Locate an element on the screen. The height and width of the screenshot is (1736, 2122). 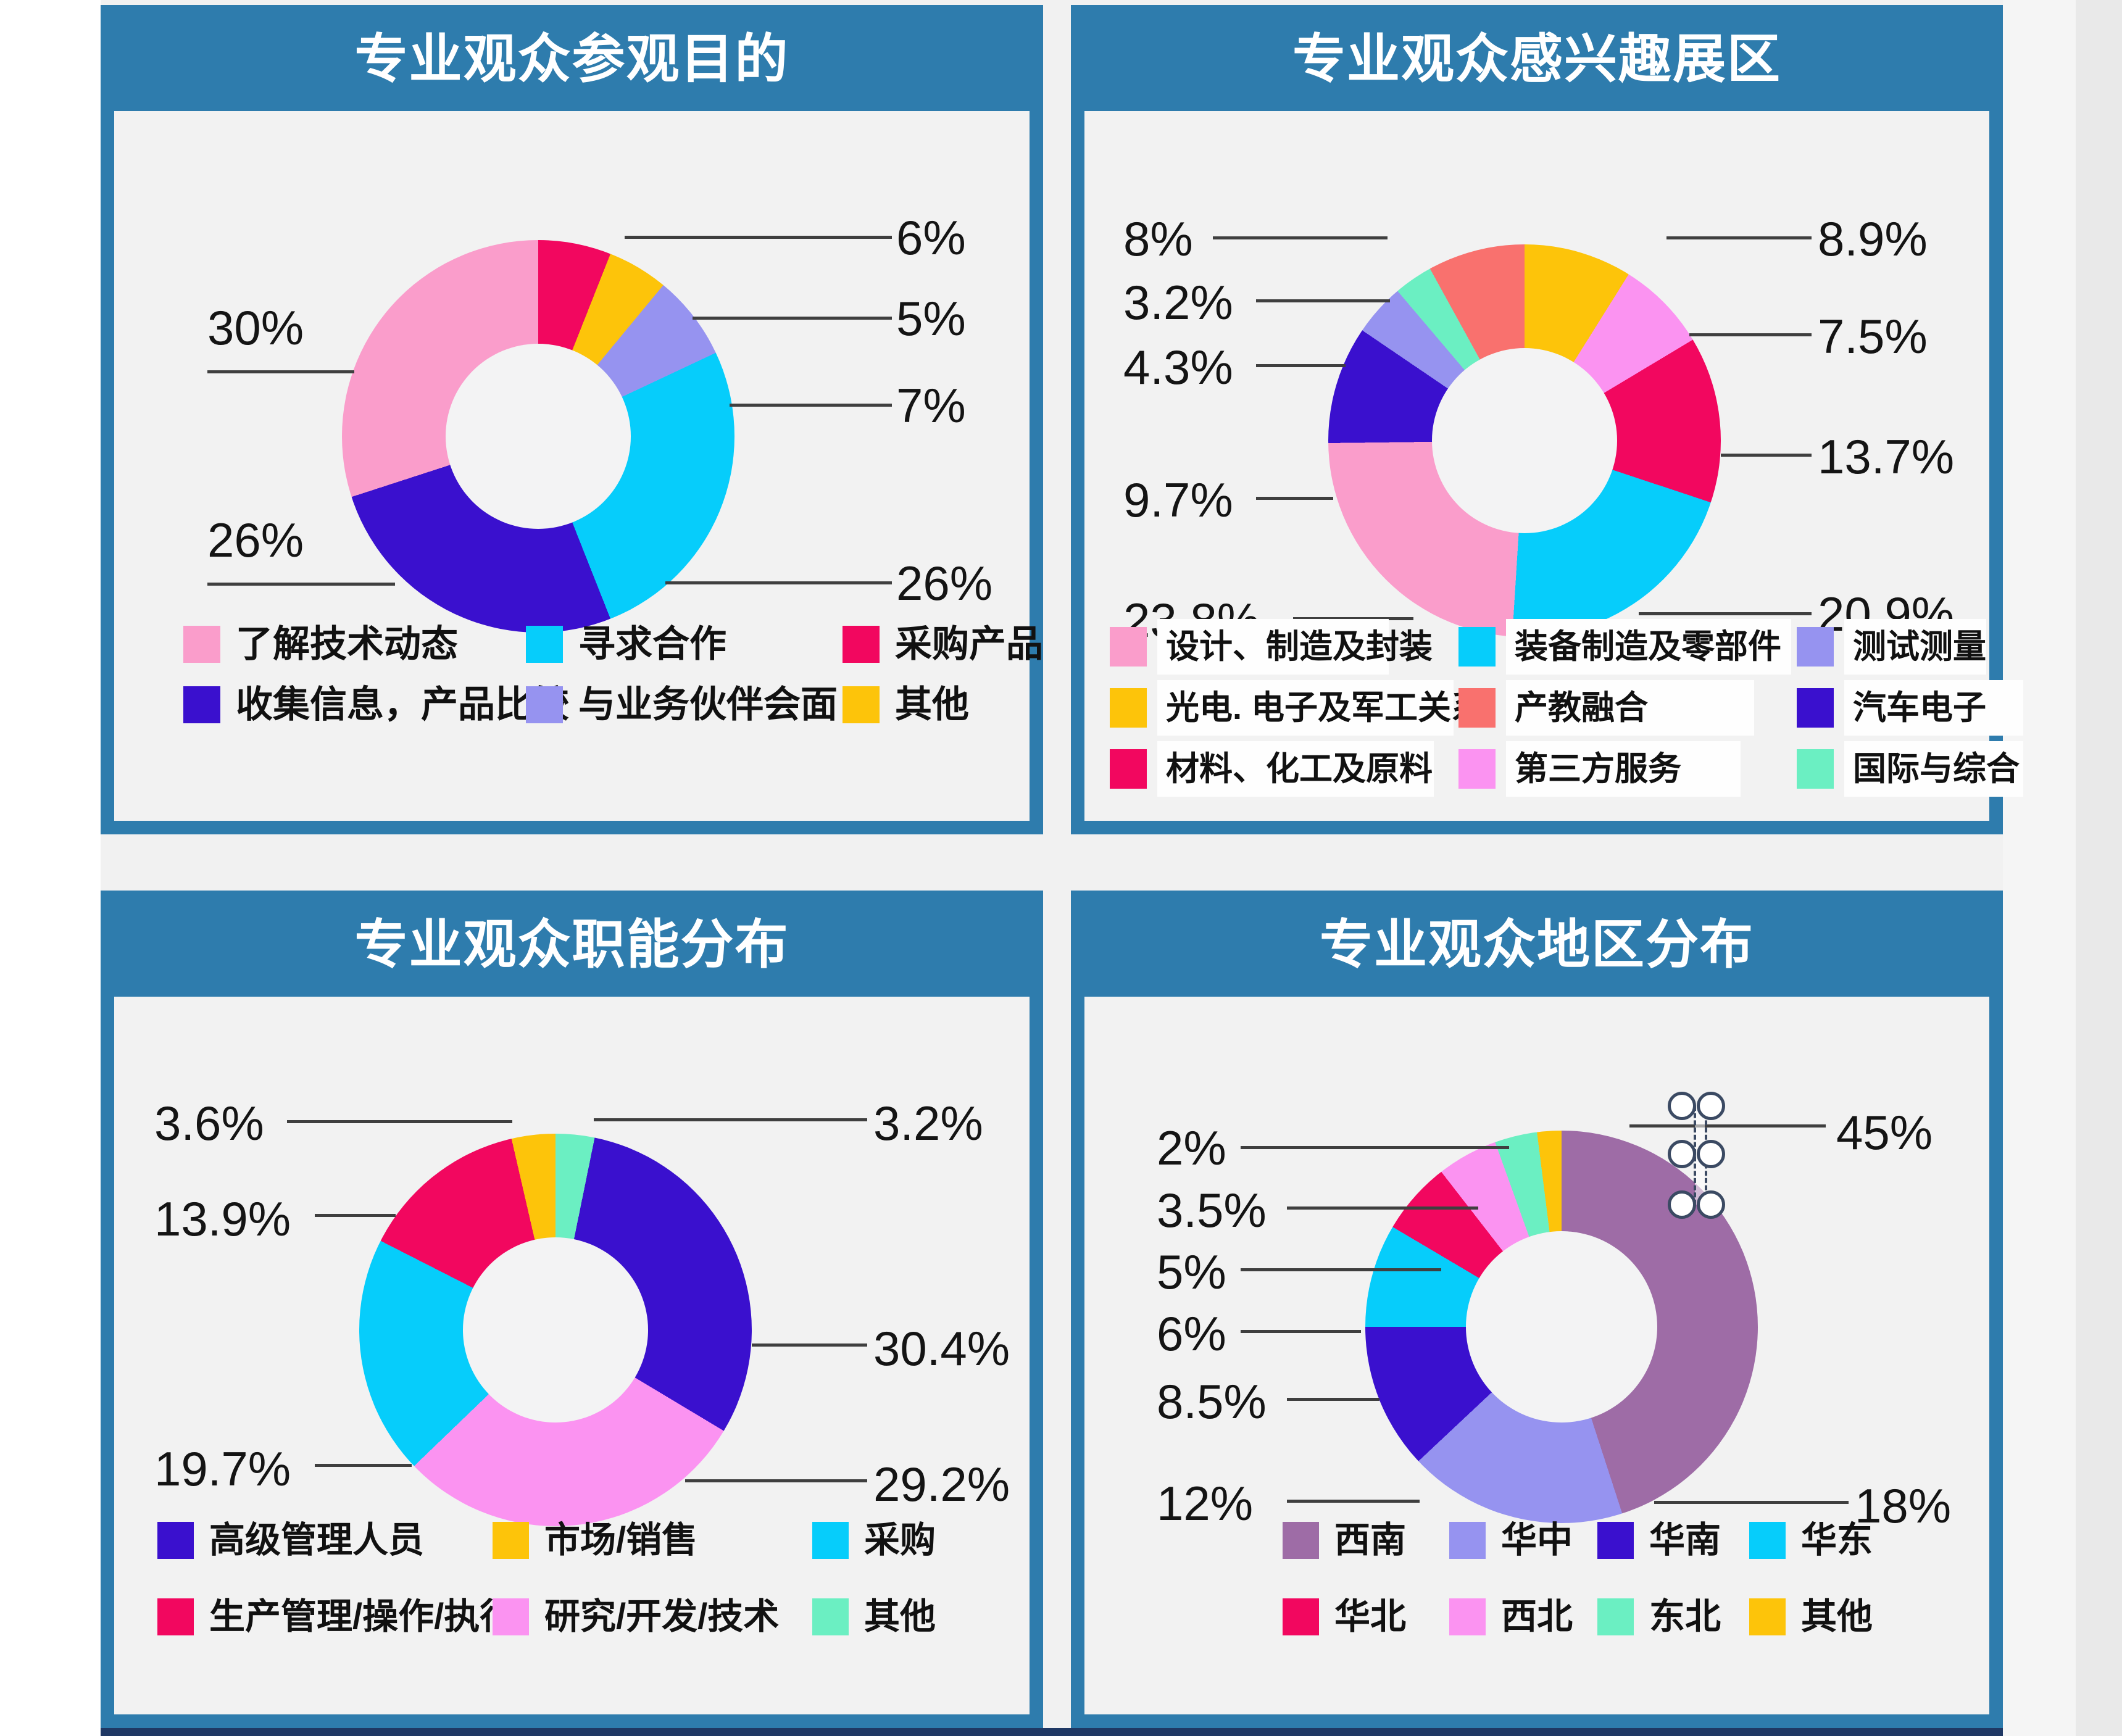
percent-callout: 12% is located at coordinates (1205, 1503).